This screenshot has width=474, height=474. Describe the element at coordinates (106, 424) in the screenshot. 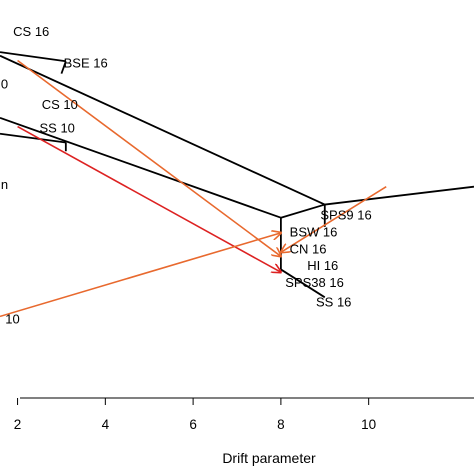

I see `x-tick-label-1: 4` at that location.